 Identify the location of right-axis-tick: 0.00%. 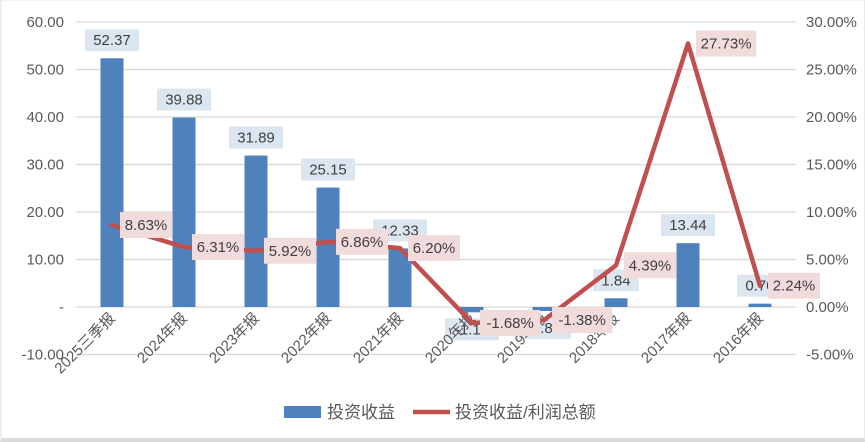
(827, 307).